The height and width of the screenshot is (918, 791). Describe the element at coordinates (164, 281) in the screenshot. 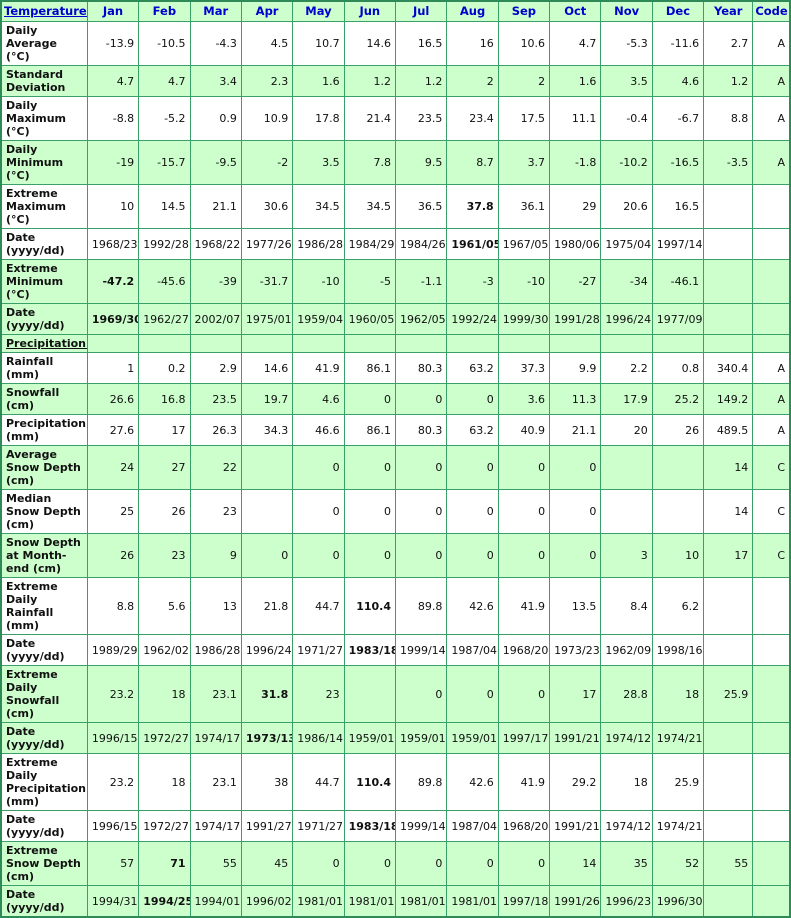

I see `cell-value: -45.6` at that location.